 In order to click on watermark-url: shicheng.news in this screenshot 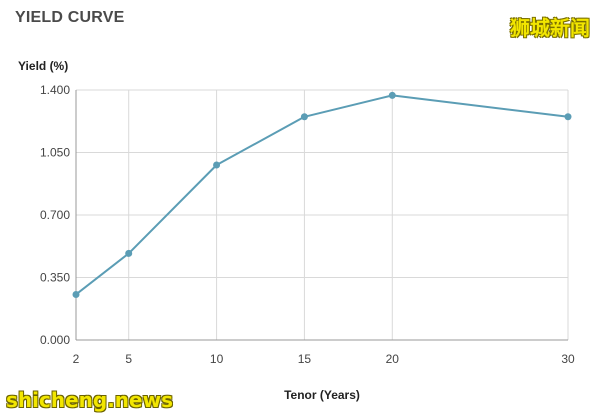, I will do `click(89, 400)`.